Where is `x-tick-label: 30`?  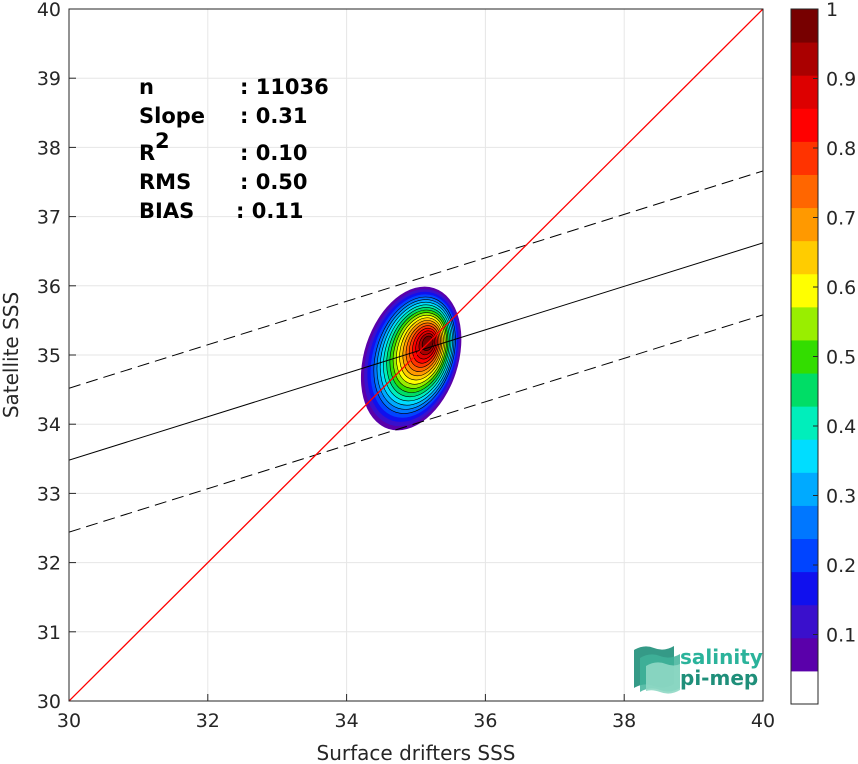
x-tick-label: 30 is located at coordinates (69, 721).